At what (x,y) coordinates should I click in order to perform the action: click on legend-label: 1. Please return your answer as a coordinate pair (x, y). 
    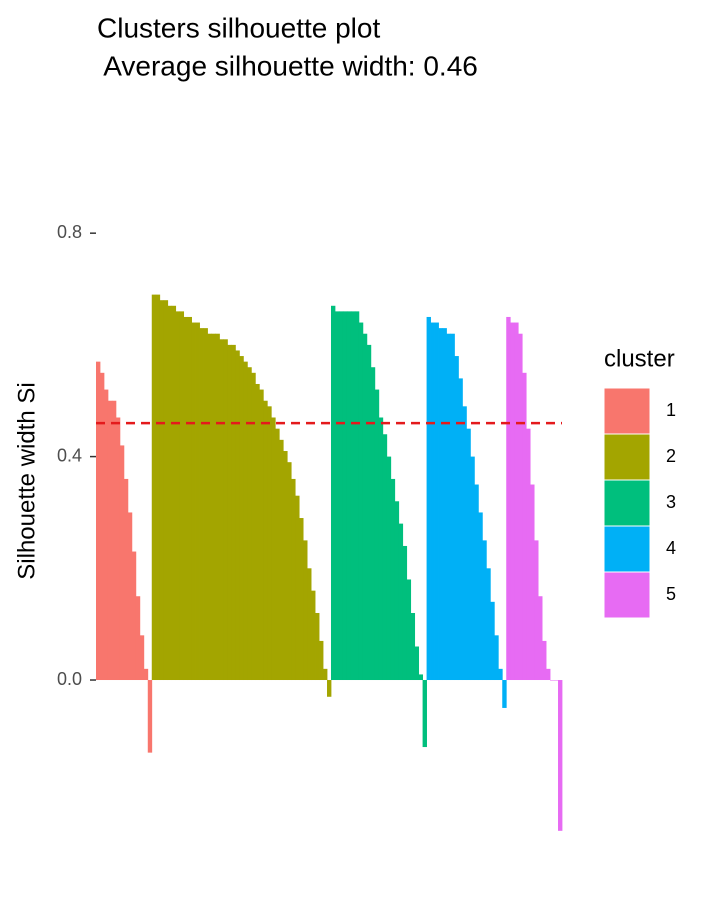
    Looking at the image, I should click on (671, 410).